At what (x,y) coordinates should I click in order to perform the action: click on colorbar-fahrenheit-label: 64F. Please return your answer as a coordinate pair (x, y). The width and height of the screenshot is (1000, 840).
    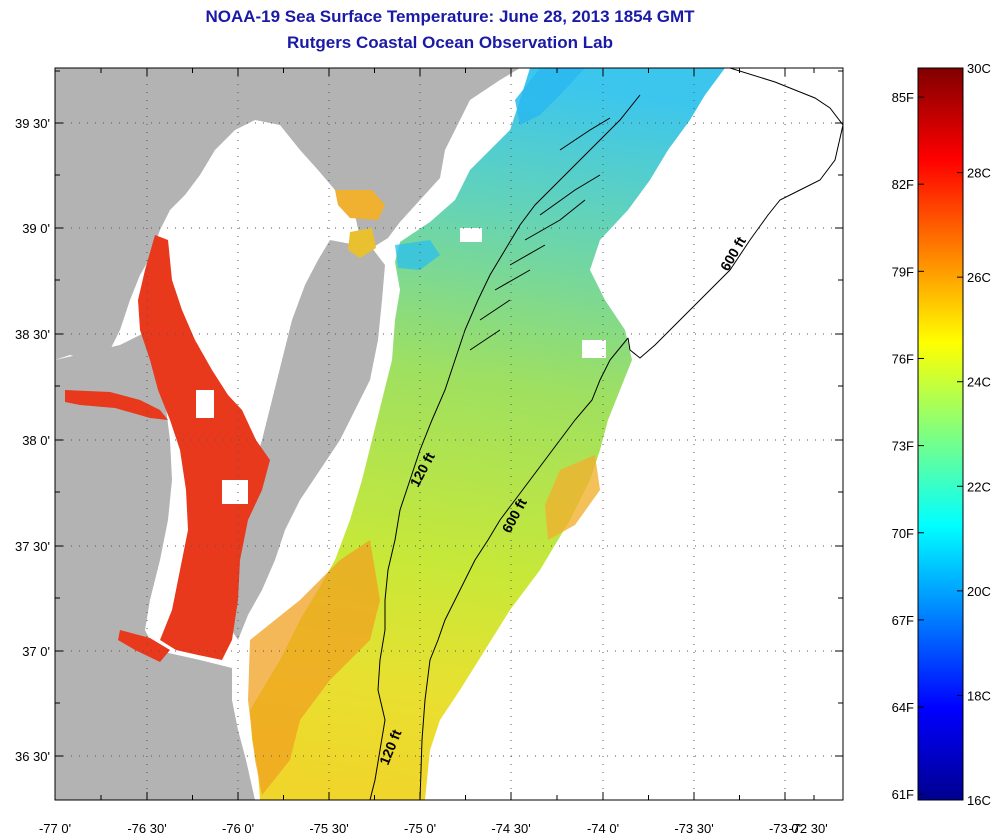
    Looking at the image, I should click on (903, 707).